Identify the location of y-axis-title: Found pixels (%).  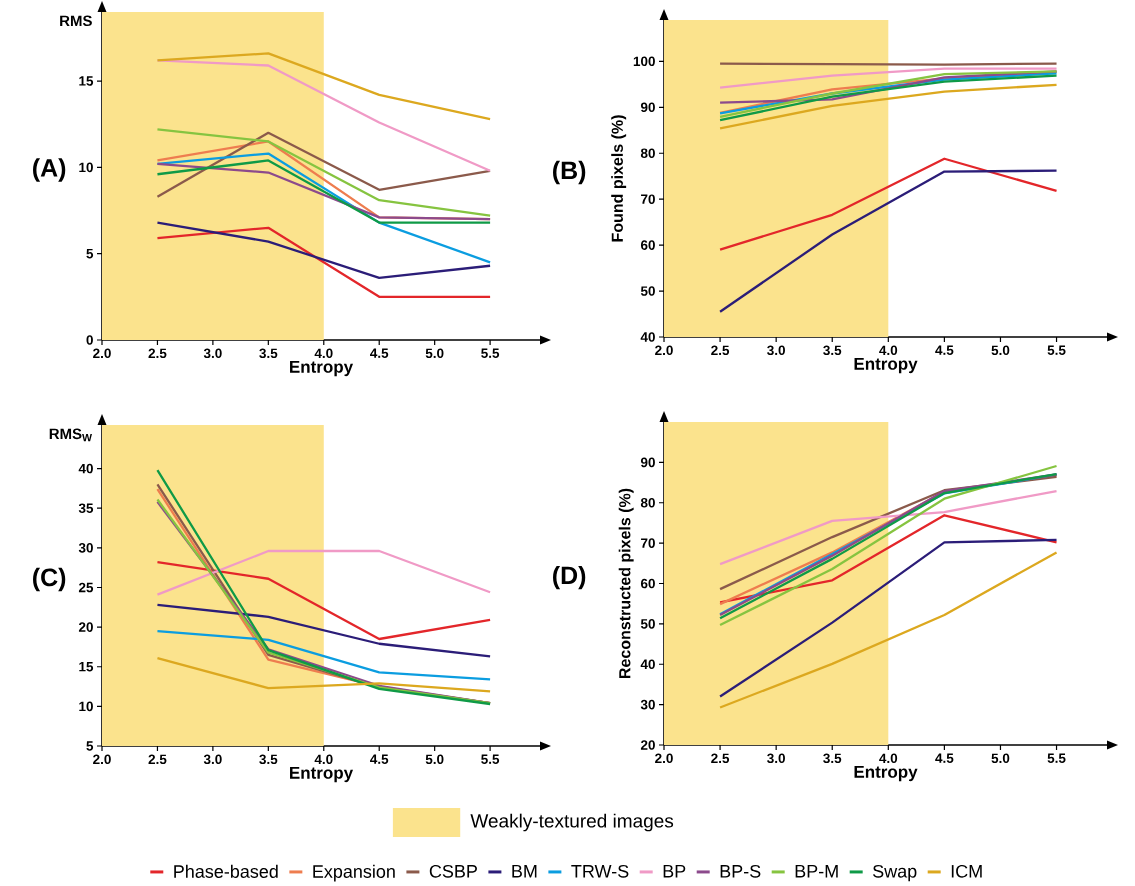
(619, 178).